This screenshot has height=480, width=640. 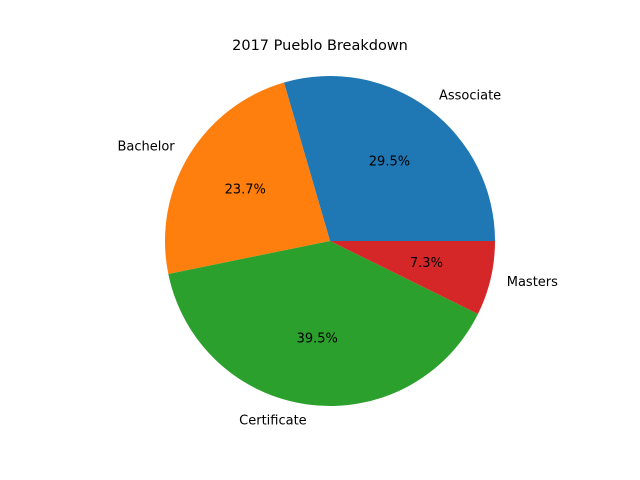 I want to click on pie-percent-label-bachelor: 23.7%, so click(x=245, y=189).